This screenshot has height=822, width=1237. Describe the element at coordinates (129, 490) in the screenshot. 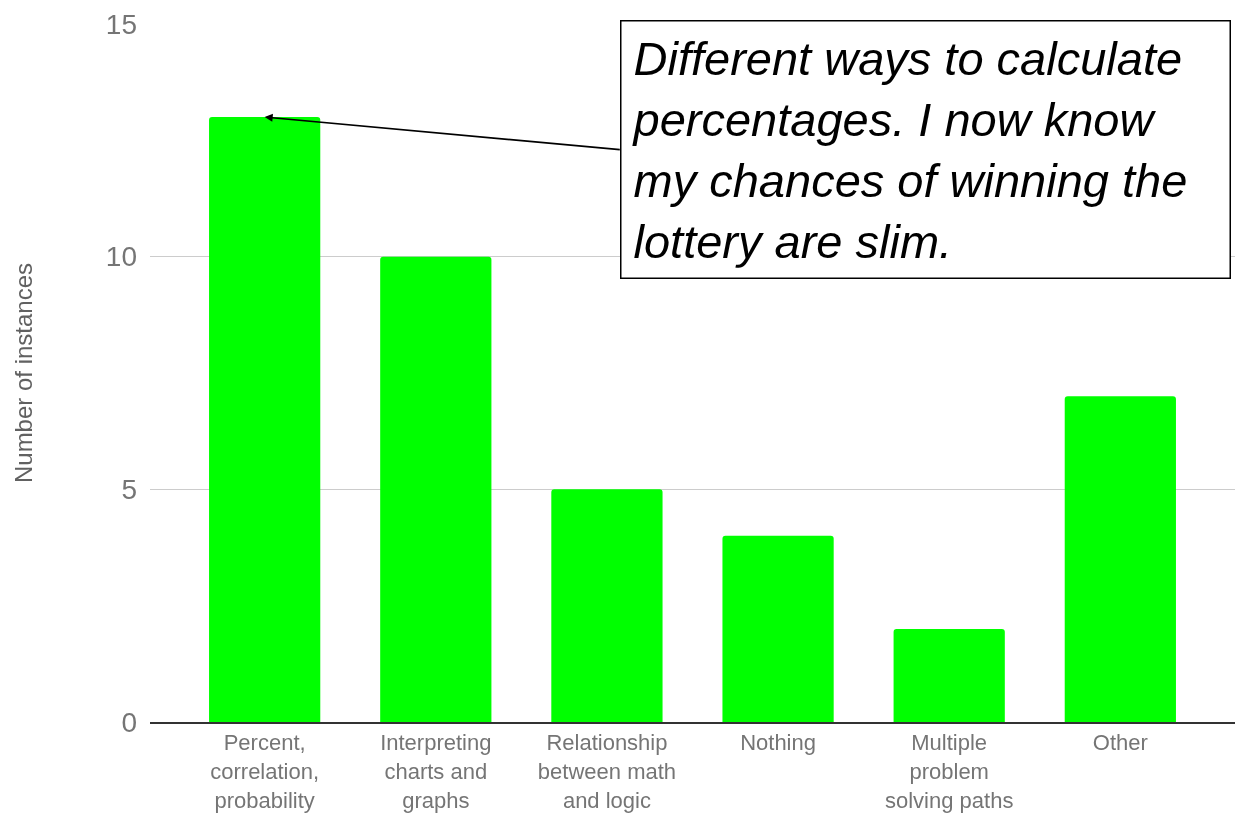

I see `y-tick-label: 5` at that location.